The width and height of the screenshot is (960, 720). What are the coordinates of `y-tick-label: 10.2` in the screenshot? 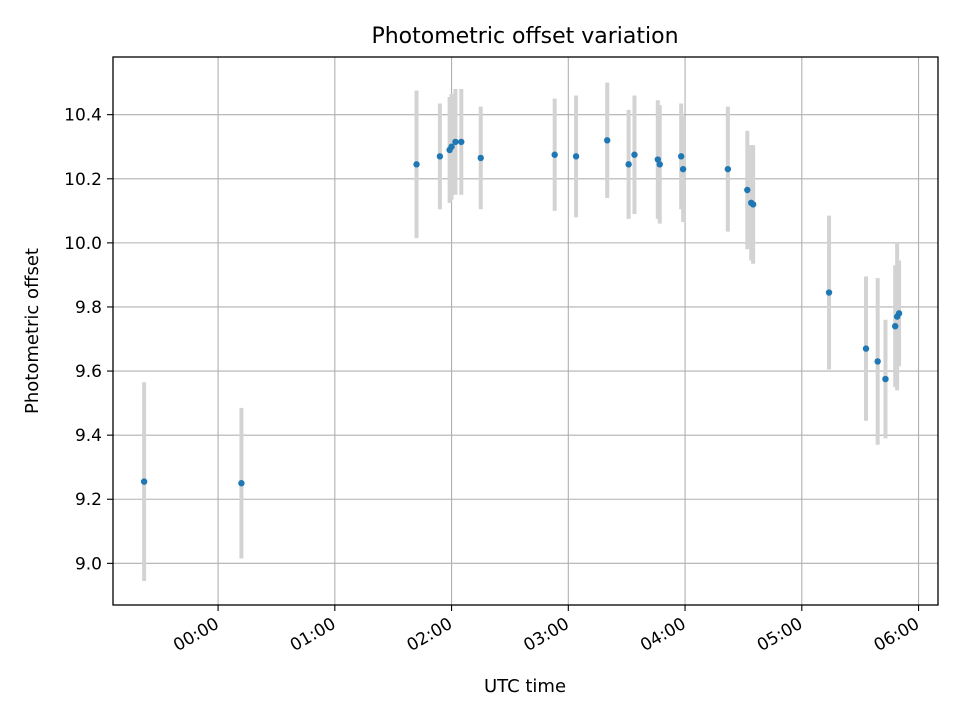 It's located at (83, 180).